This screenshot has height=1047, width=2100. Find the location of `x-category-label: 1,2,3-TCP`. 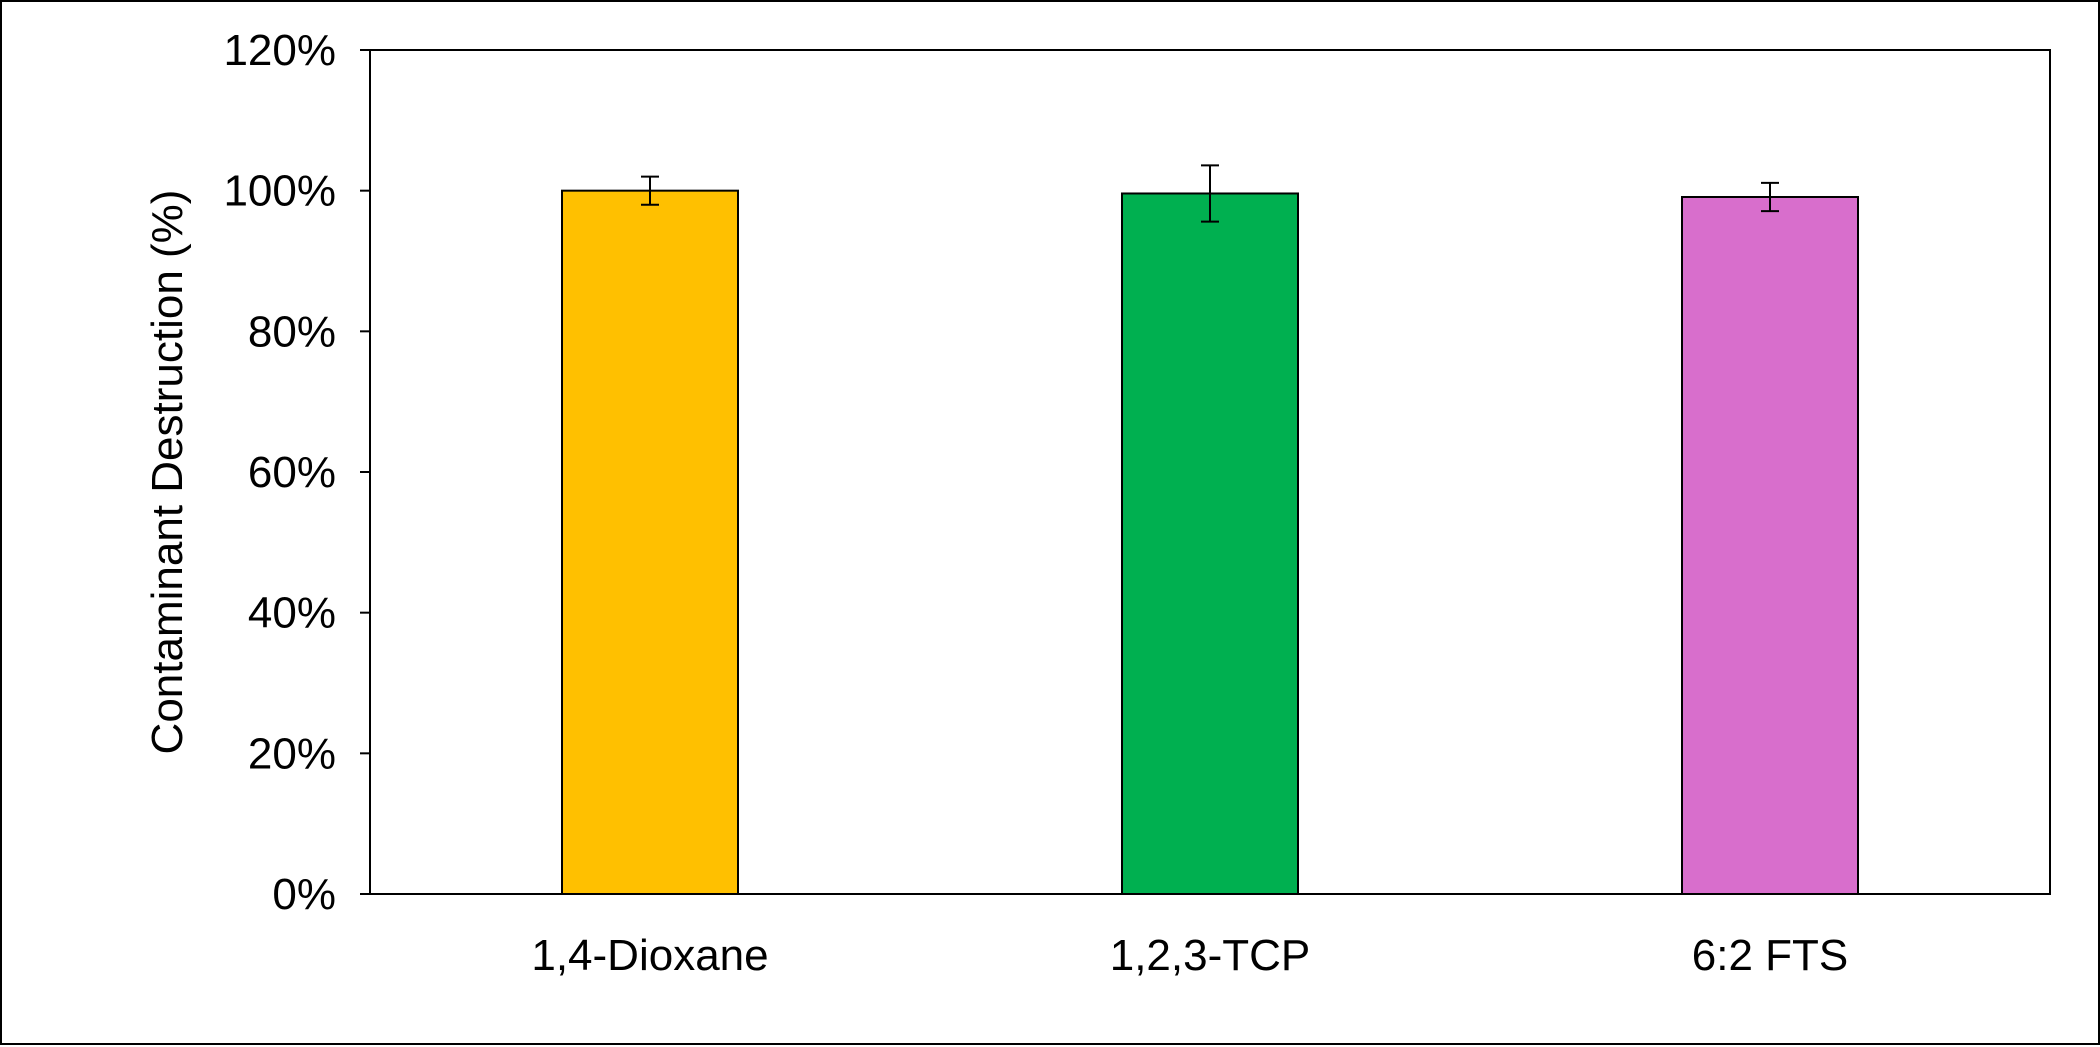

x-category-label: 1,2,3-TCP is located at coordinates (1210, 955).